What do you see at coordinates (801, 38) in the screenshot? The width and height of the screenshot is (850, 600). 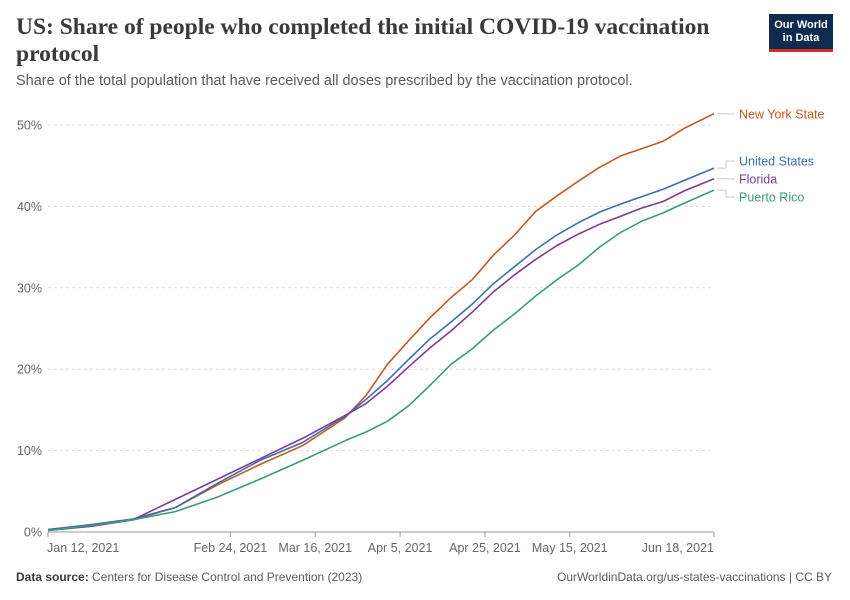 I see `logo-line-2: in Data` at bounding box center [801, 38].